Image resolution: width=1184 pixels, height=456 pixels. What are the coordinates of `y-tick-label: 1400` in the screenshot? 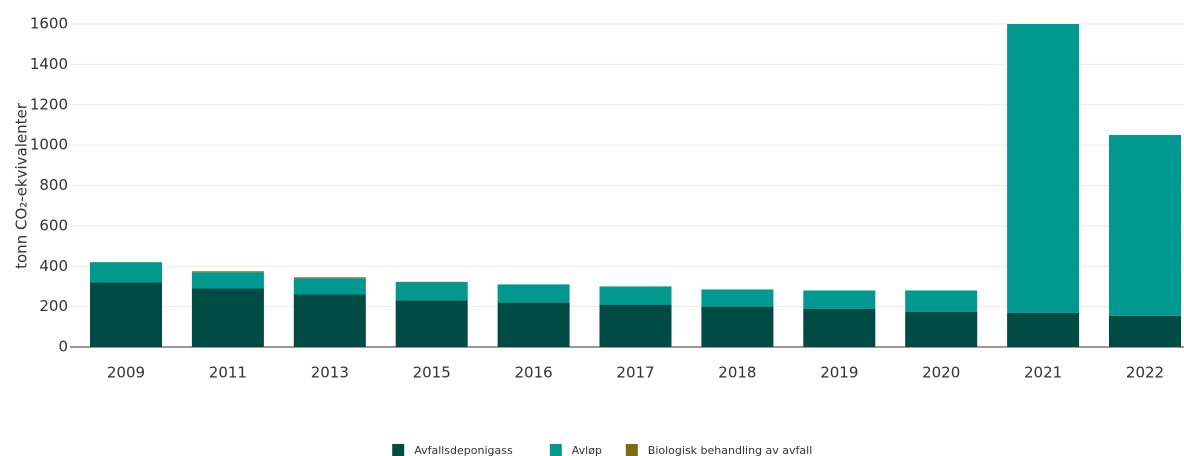 It's located at (49, 64).